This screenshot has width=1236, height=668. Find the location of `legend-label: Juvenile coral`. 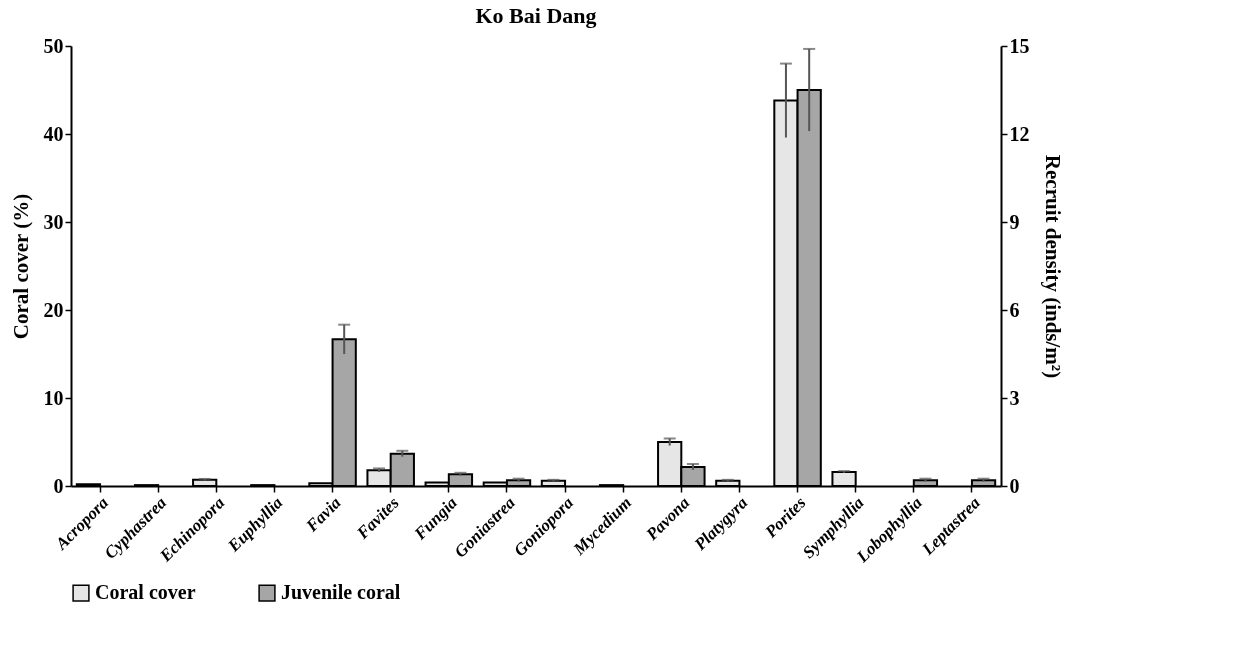

legend-label: Juvenile coral is located at coordinates (341, 592).